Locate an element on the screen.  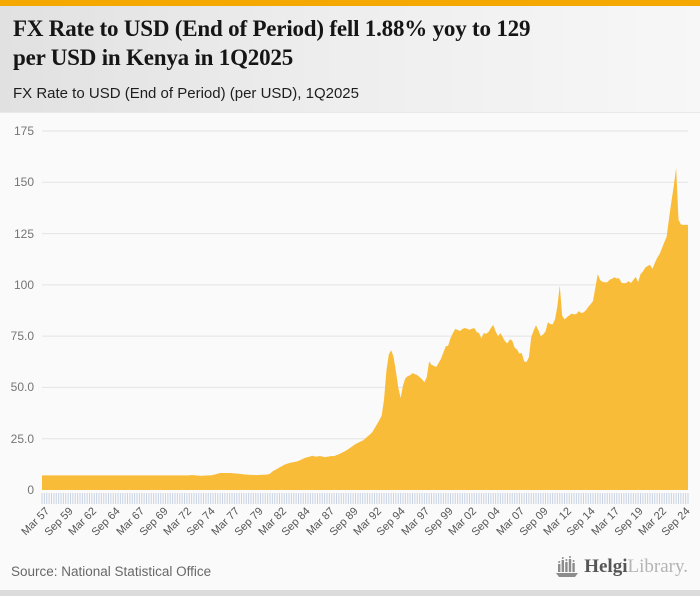
y-axis-label: 75.0 is located at coordinates (22, 336).